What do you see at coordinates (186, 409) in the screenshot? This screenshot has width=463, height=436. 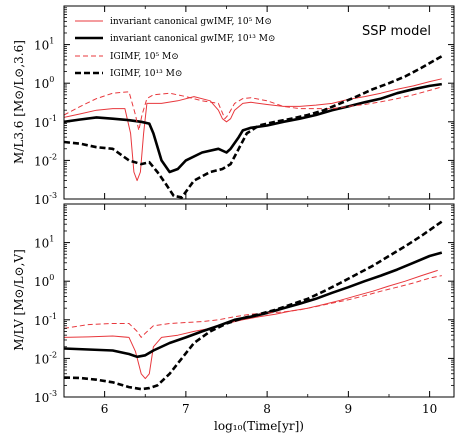 I see `xtick-label: 7` at bounding box center [186, 409].